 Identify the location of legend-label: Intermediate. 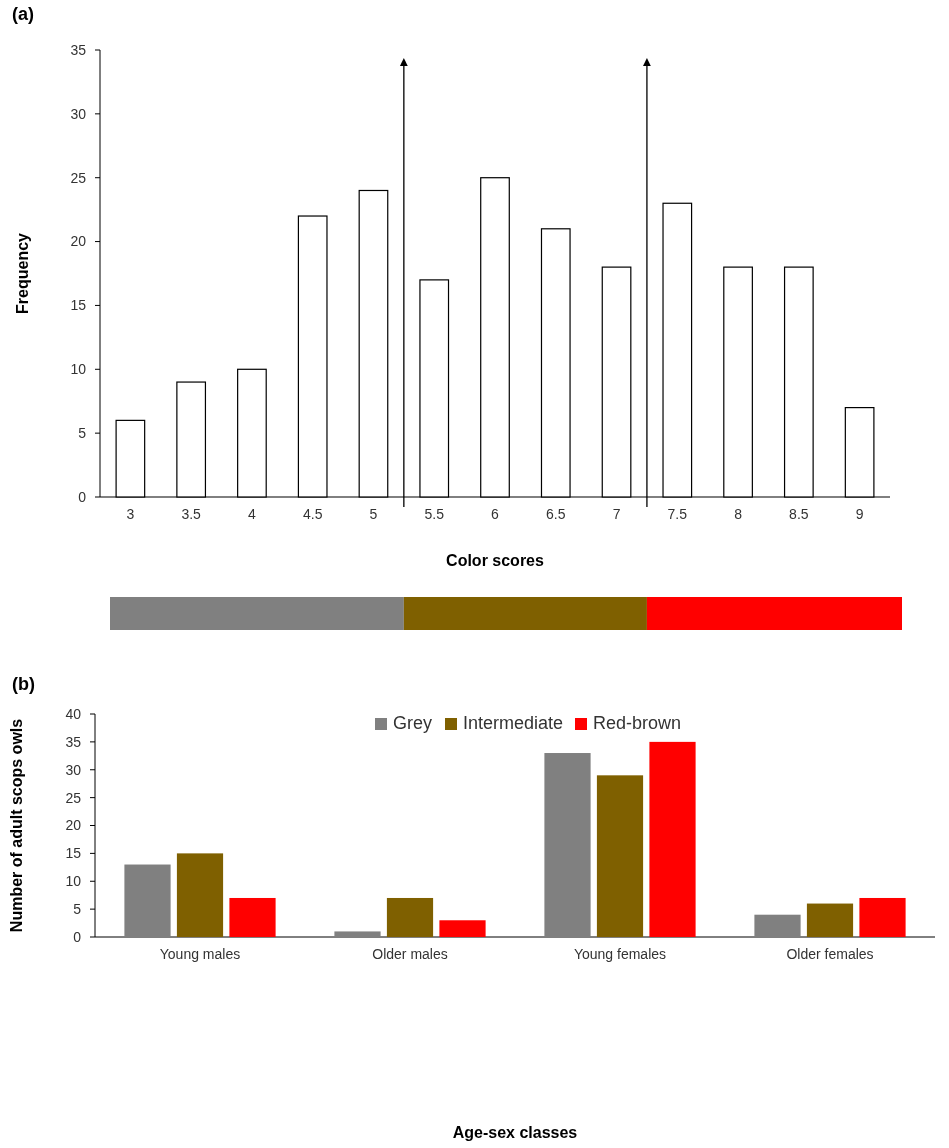
(513, 723).